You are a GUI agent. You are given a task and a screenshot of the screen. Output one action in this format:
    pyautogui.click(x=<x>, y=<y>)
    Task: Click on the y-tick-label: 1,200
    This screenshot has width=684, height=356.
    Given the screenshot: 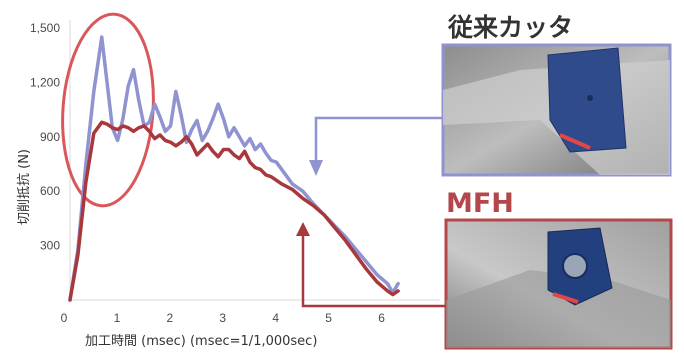 What is the action you would take?
    pyautogui.click(x=45, y=82)
    